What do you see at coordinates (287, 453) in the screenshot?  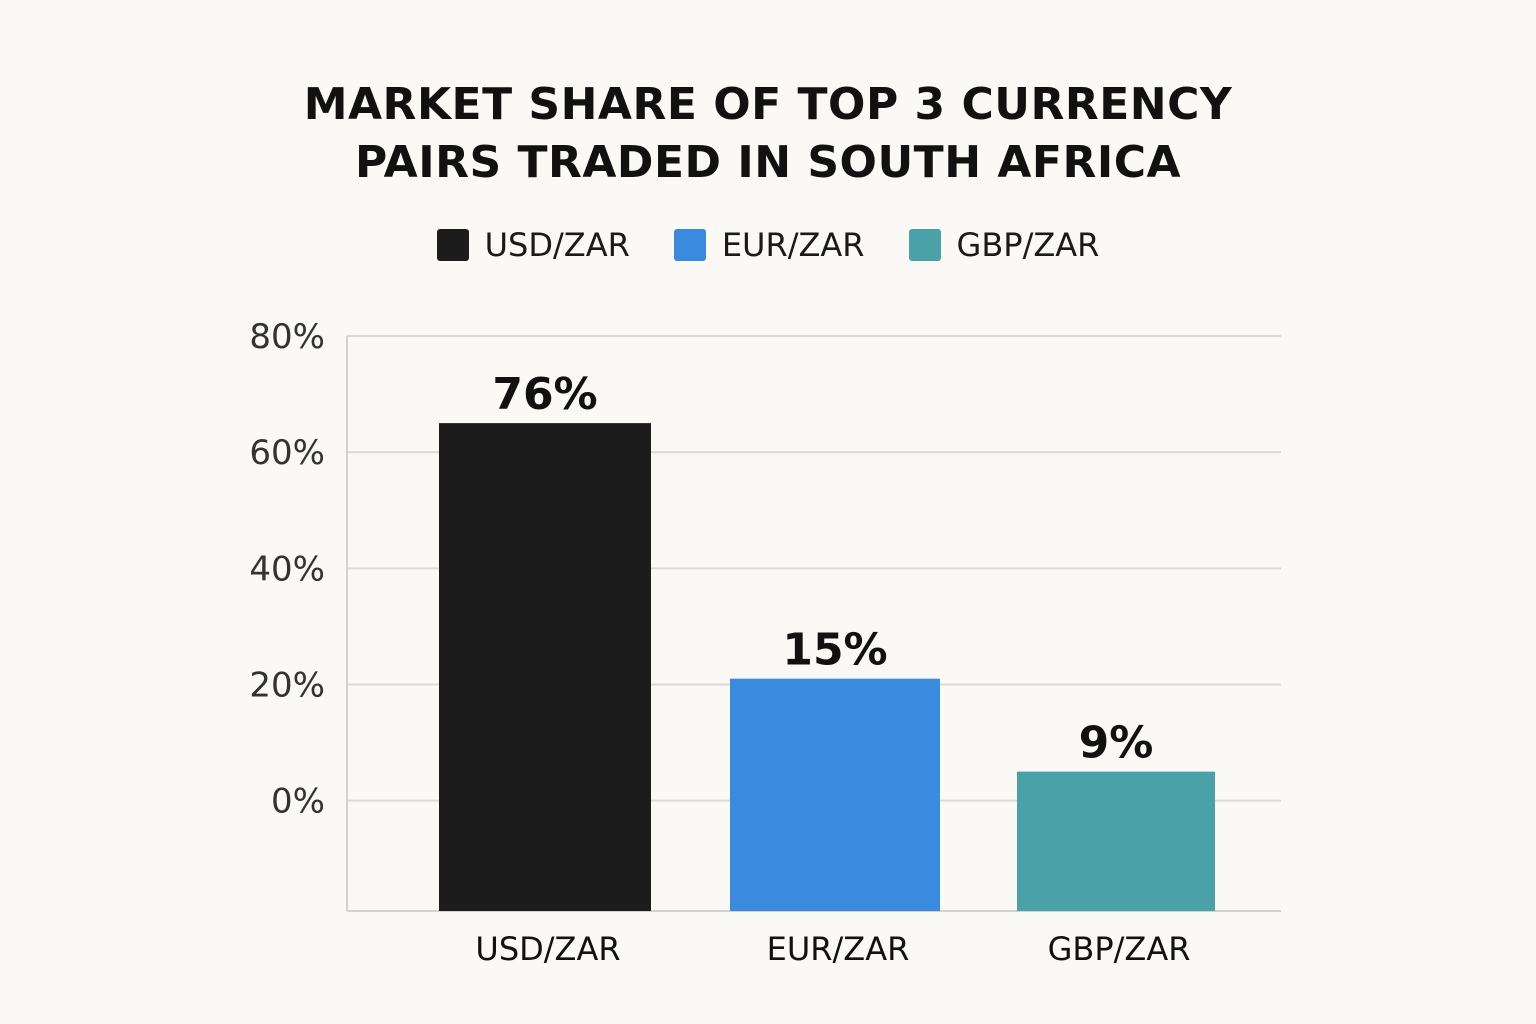 I see `y-tick-label-60: 60%` at bounding box center [287, 453].